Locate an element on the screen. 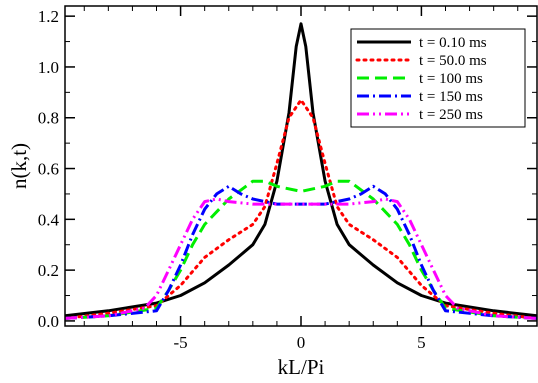 The height and width of the screenshot is (383, 538). y-tick-label: 1.2 is located at coordinates (48, 16).